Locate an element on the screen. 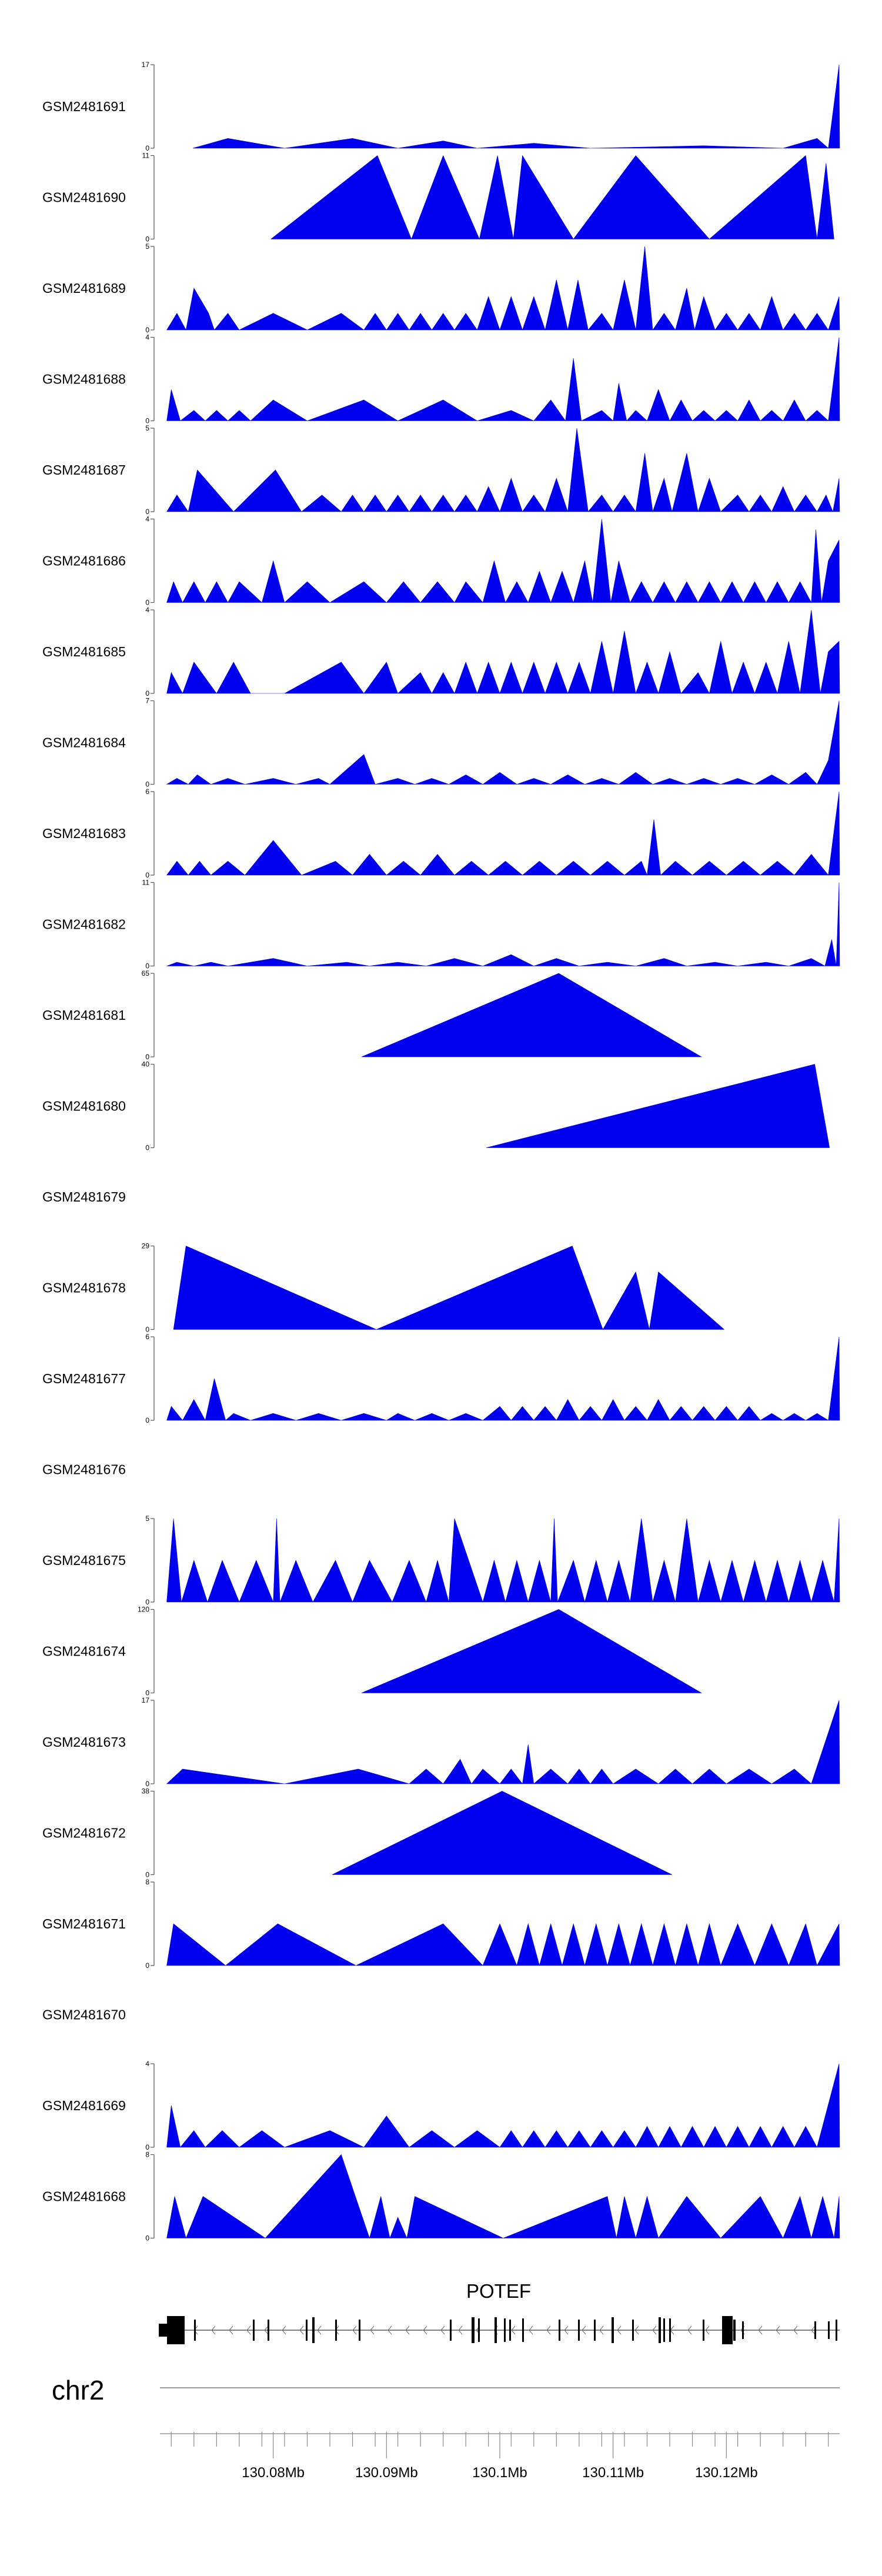  genome-axis-label: 130.09Mb is located at coordinates (386, 2473).